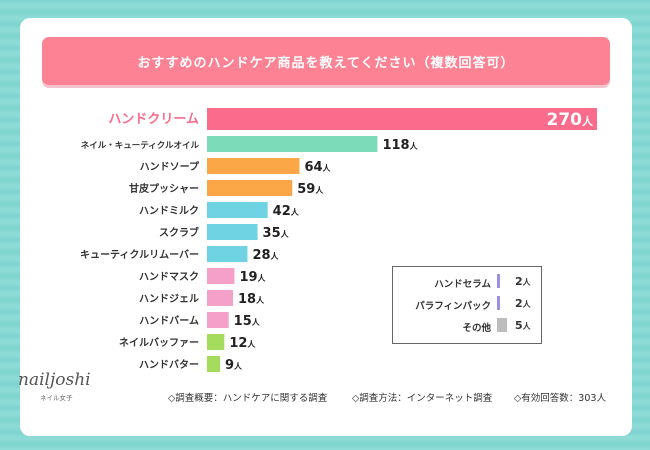 The image size is (650, 450). Describe the element at coordinates (159, 343) in the screenshot. I see `category-label: ネイルバッファー` at that location.